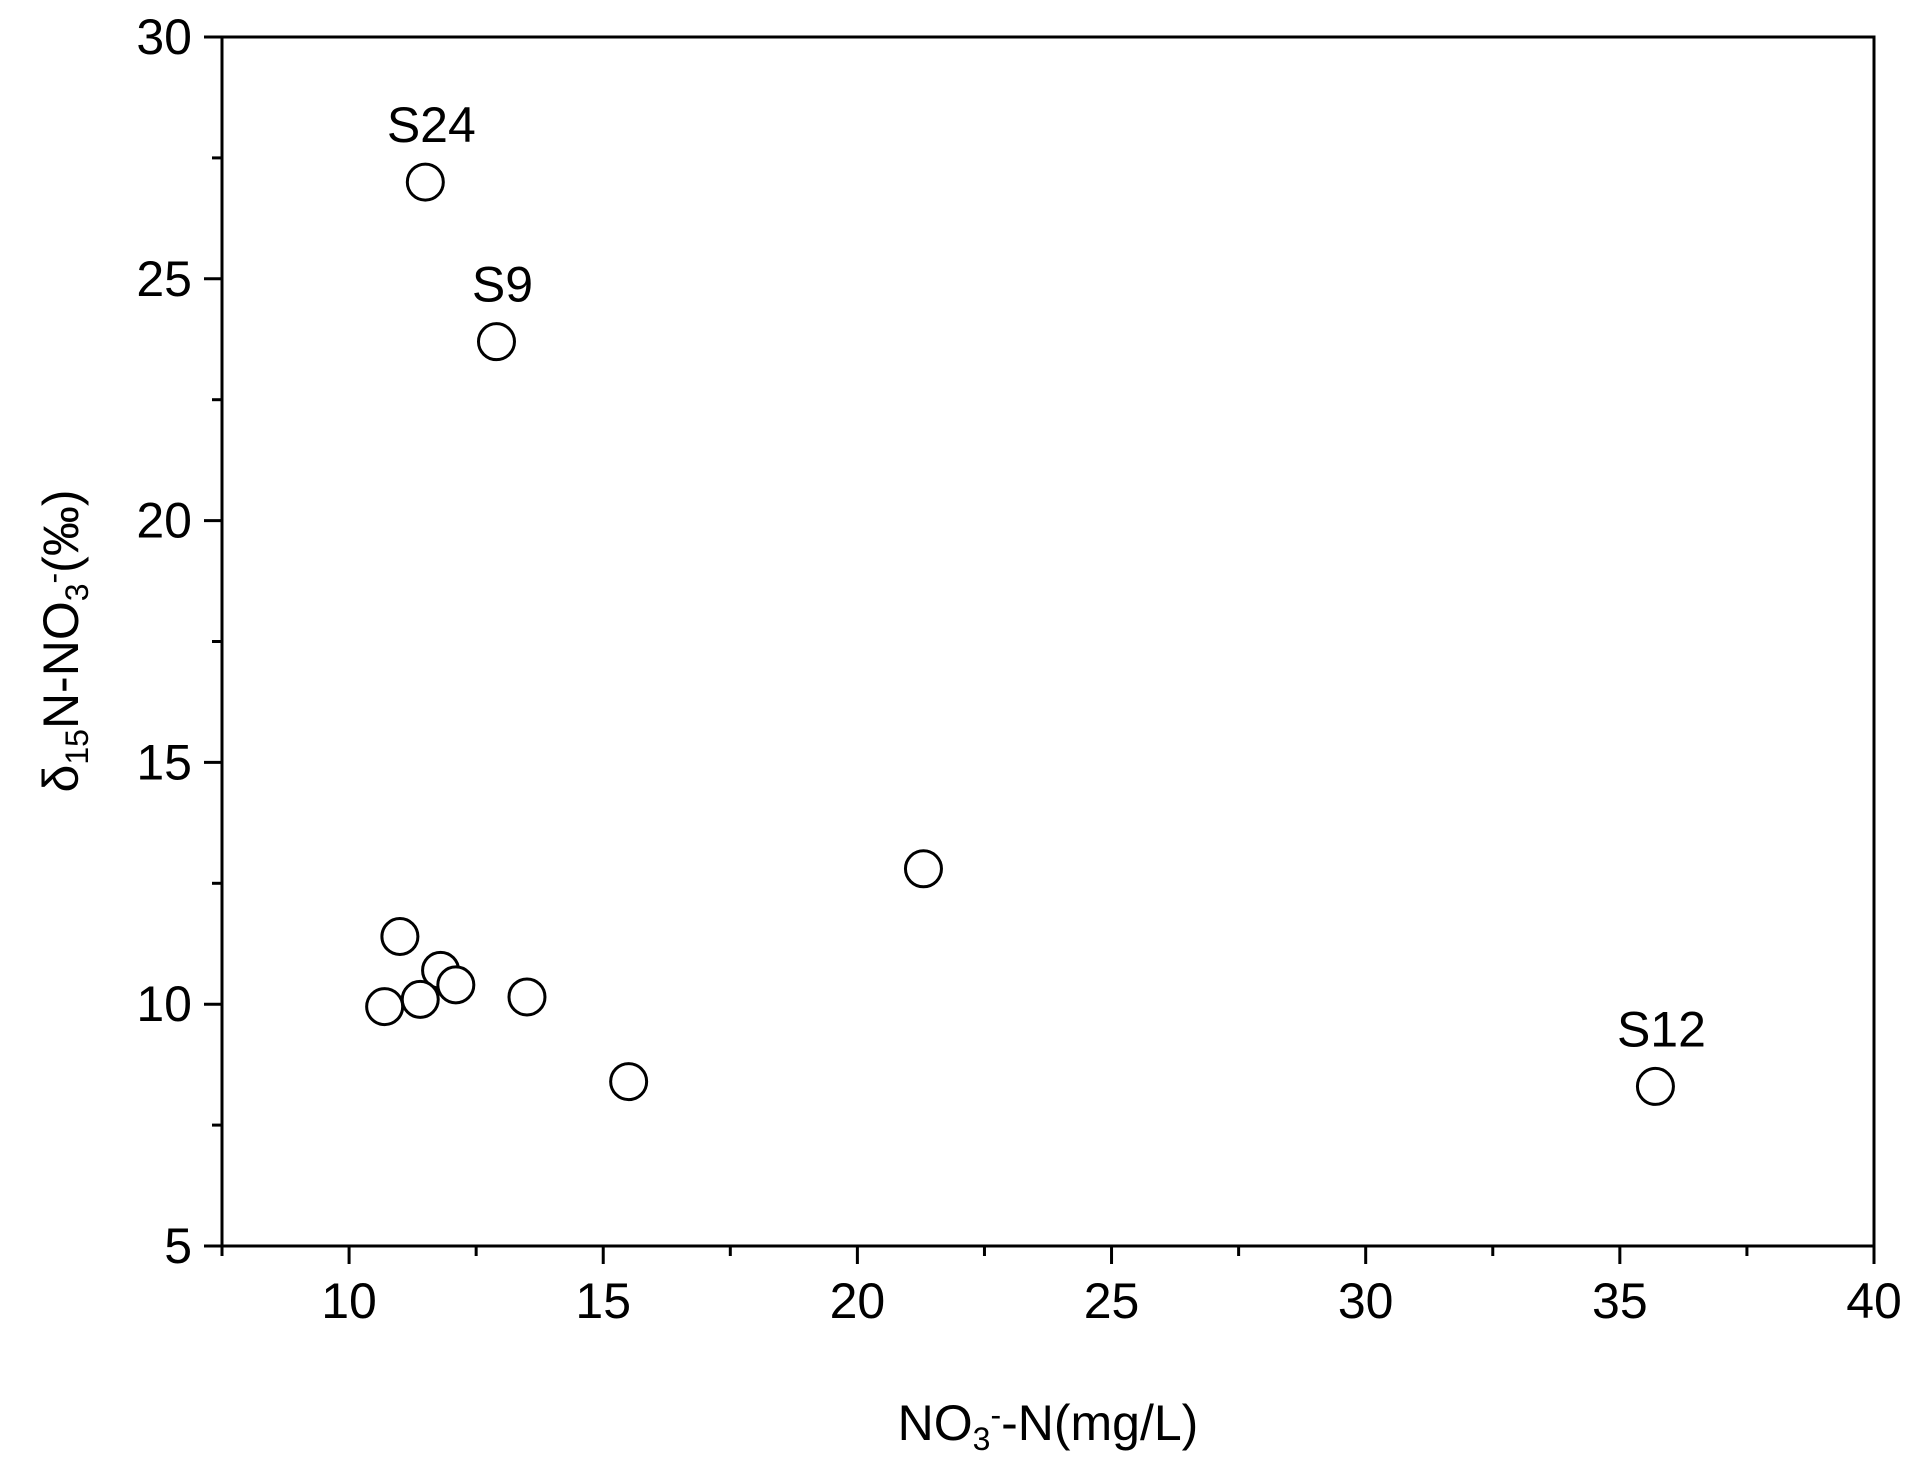 This screenshot has height=1474, width=1914. Describe the element at coordinates (1620, 1301) in the screenshot. I see `x-tick-label: 35` at that location.